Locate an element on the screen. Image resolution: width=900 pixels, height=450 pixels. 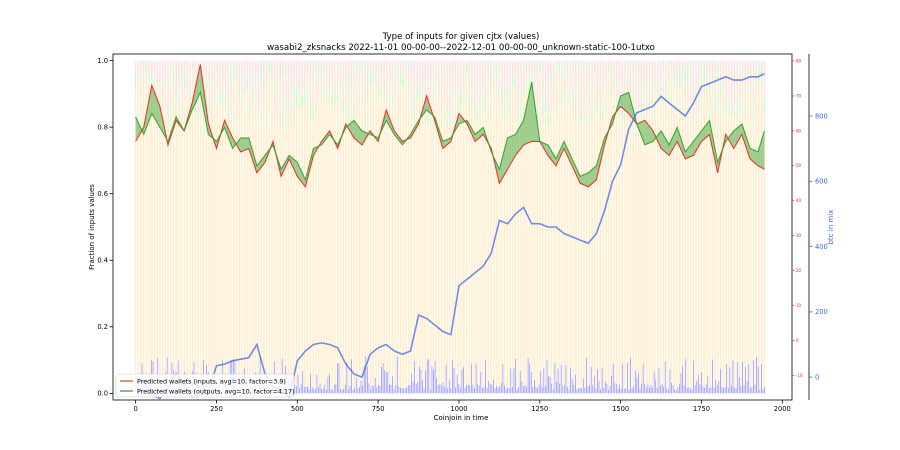
x-tick-label: 500 is located at coordinates (297, 409).